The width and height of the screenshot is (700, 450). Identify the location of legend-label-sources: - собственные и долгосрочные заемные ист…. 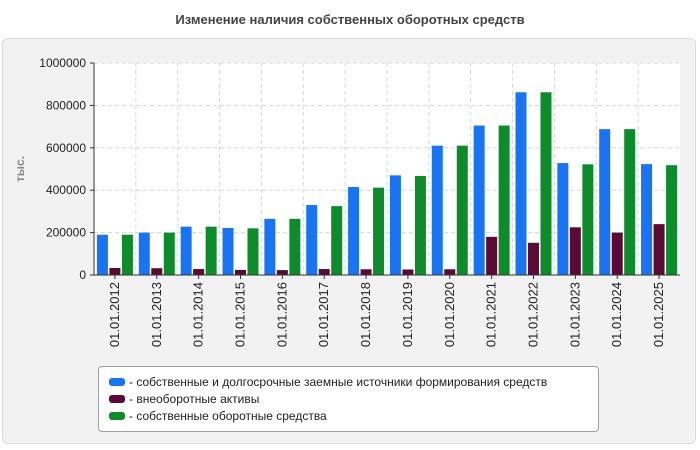
(338, 381).